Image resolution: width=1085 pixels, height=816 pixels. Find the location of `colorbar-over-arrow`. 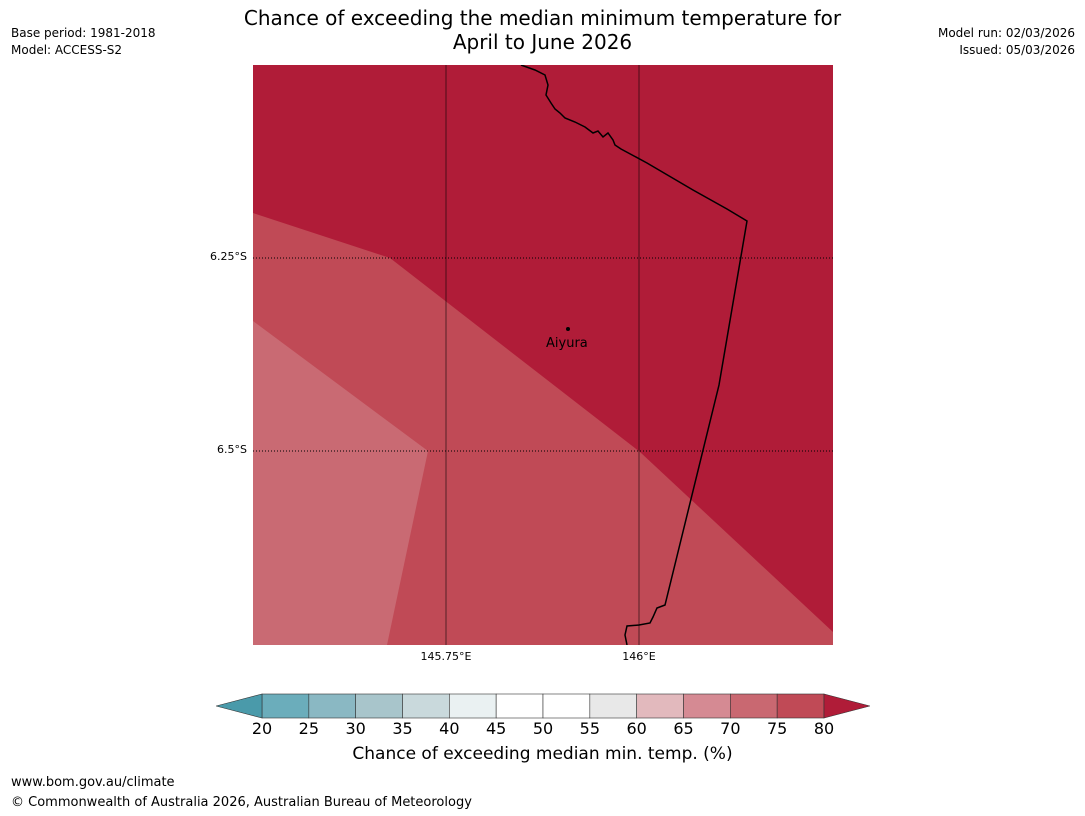

colorbar-over-arrow is located at coordinates (846, 706).